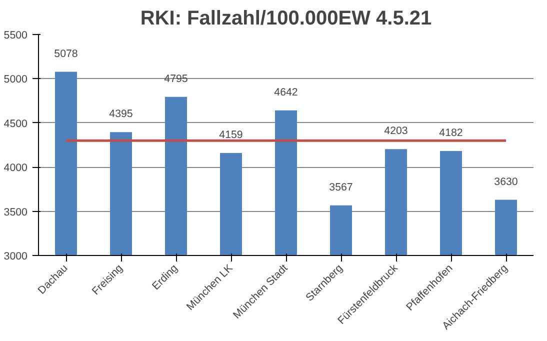  I want to click on y-tick-label: 5000, so click(16, 80).